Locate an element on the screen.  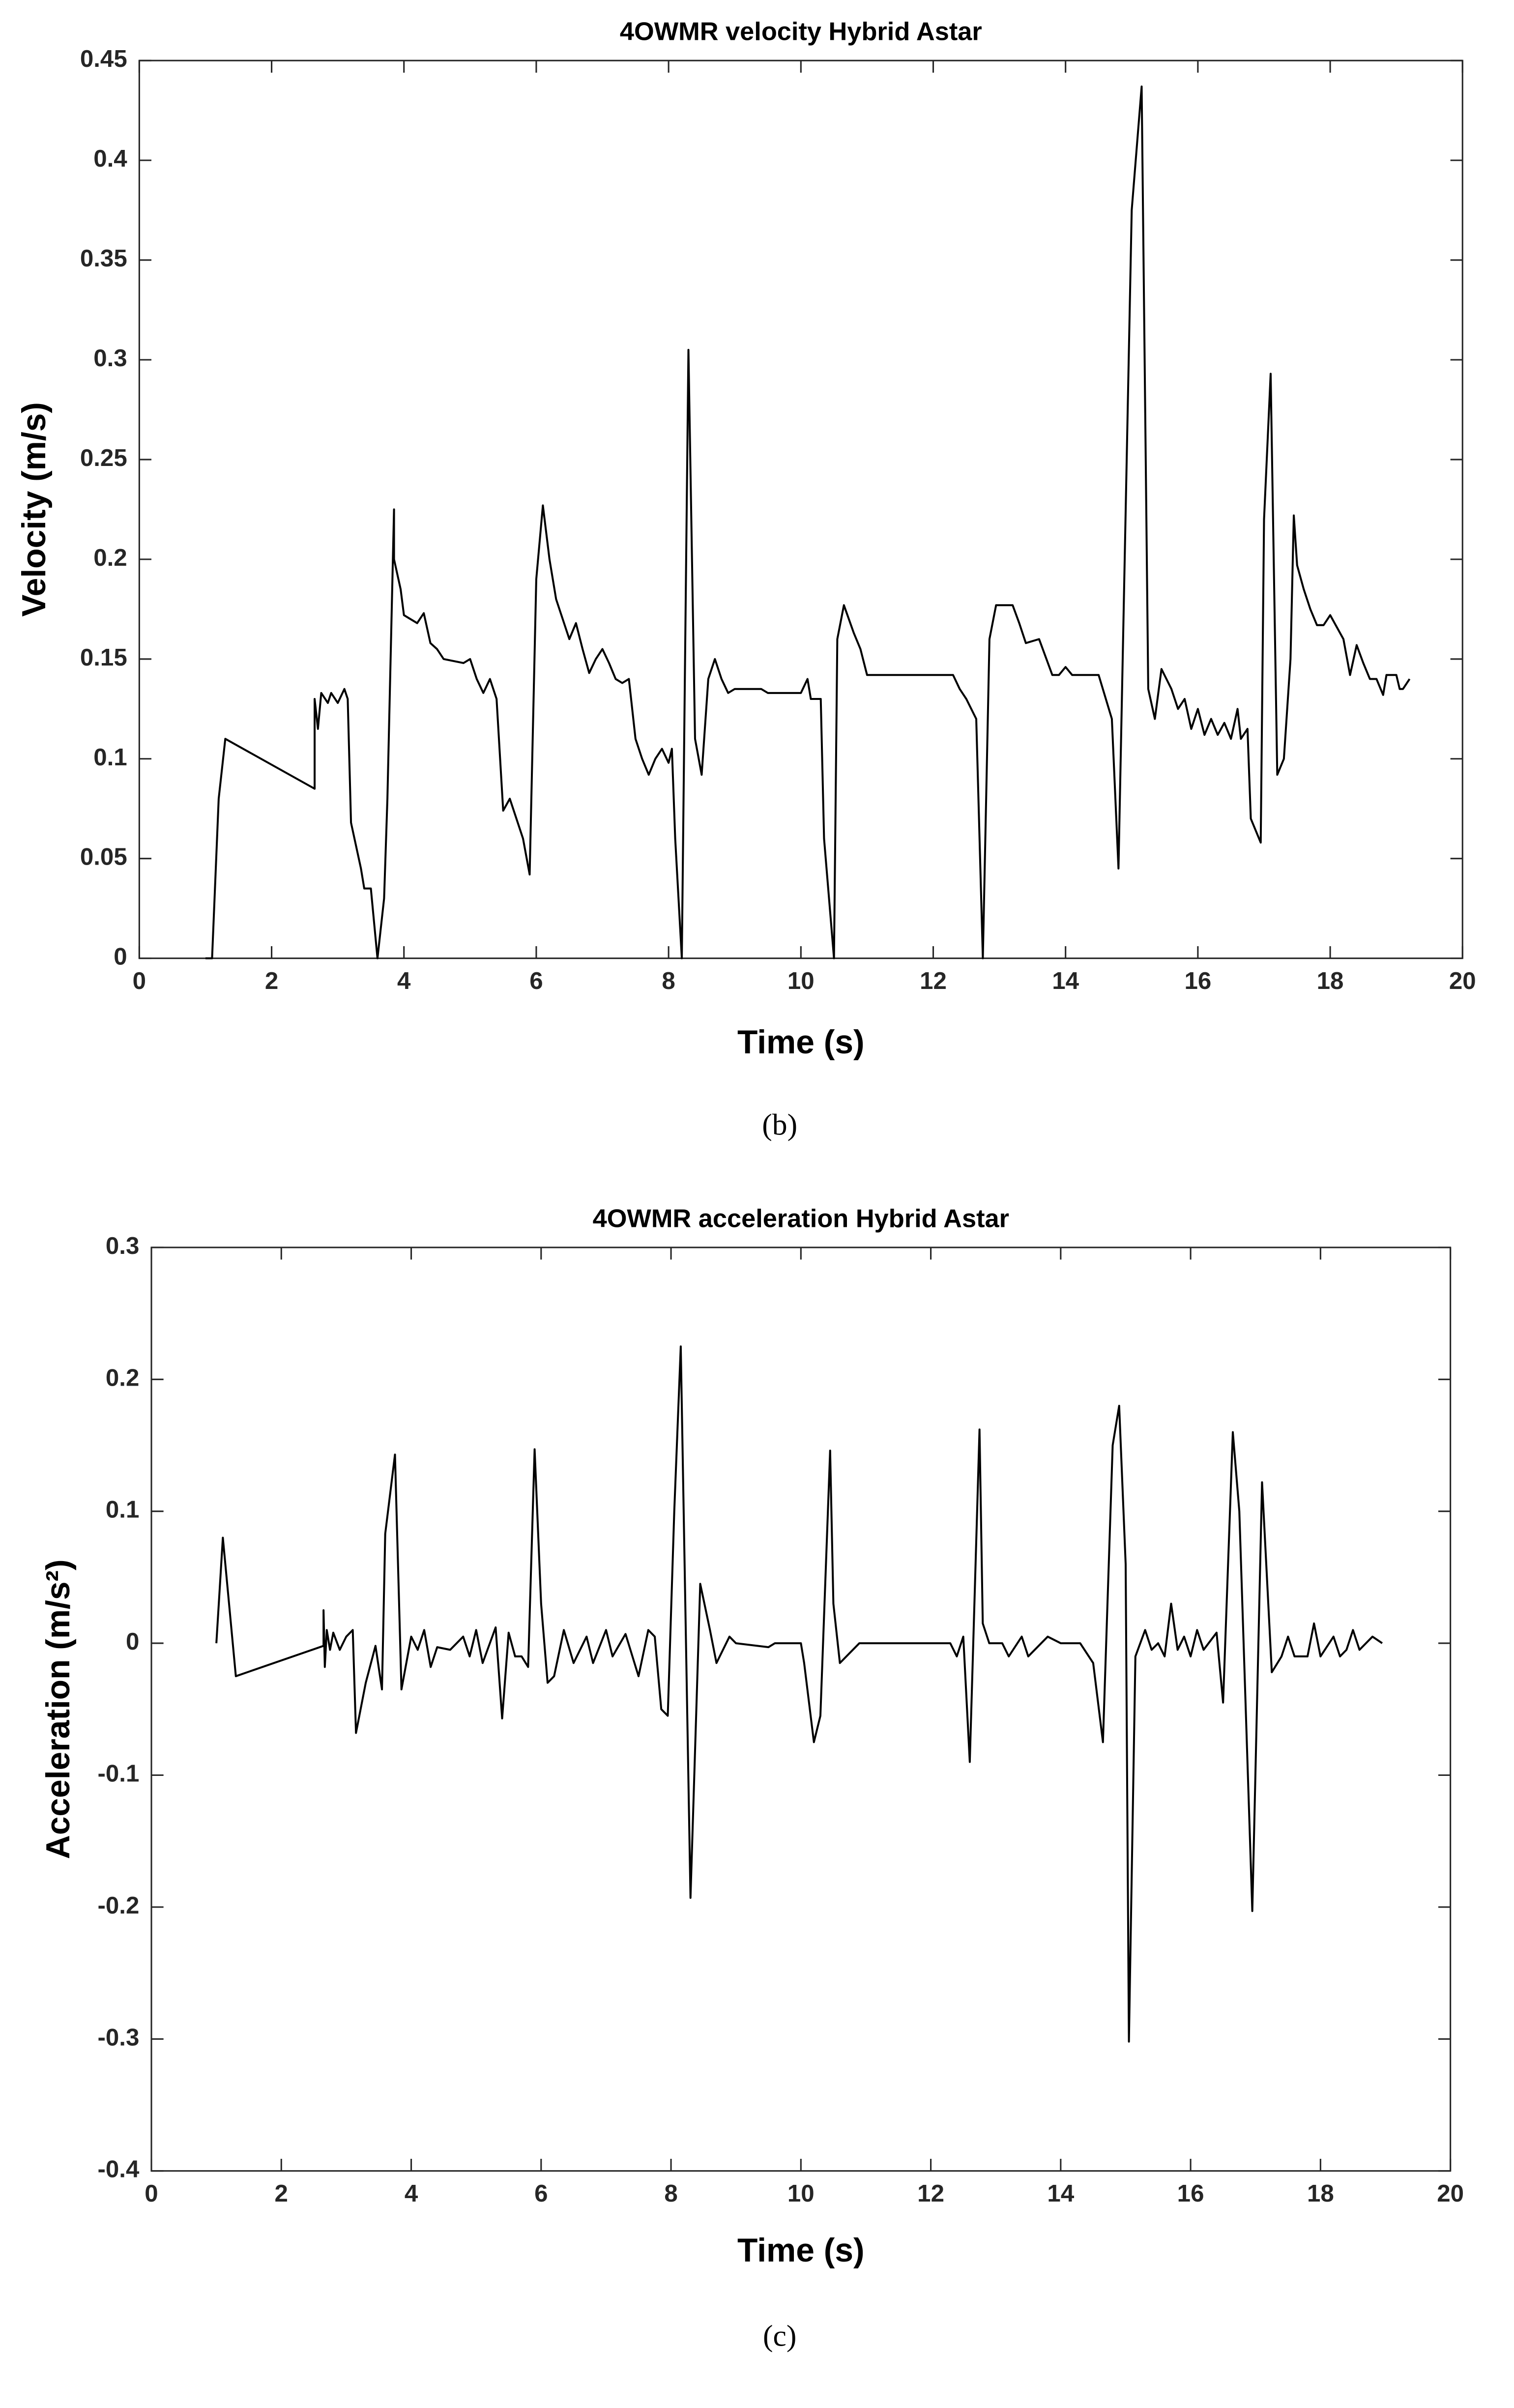
y-tick-label: -0.1 is located at coordinates (118, 1774).